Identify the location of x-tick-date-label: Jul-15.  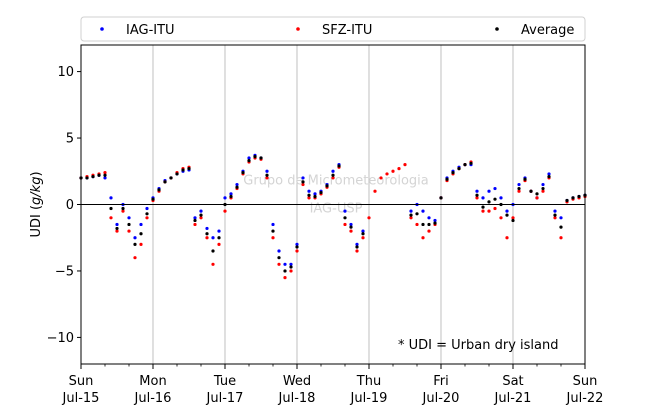
(81, 398).